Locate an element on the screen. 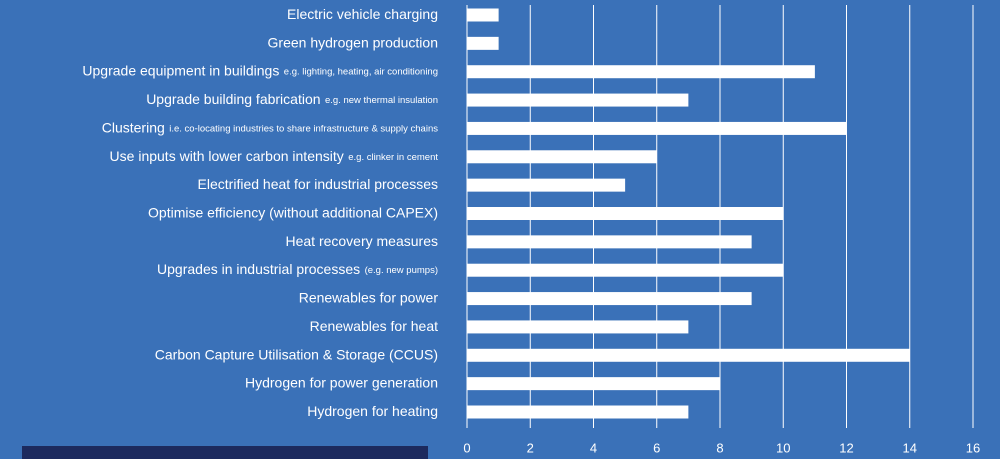  y-tick-label: Renewables for heat is located at coordinates (374, 326).